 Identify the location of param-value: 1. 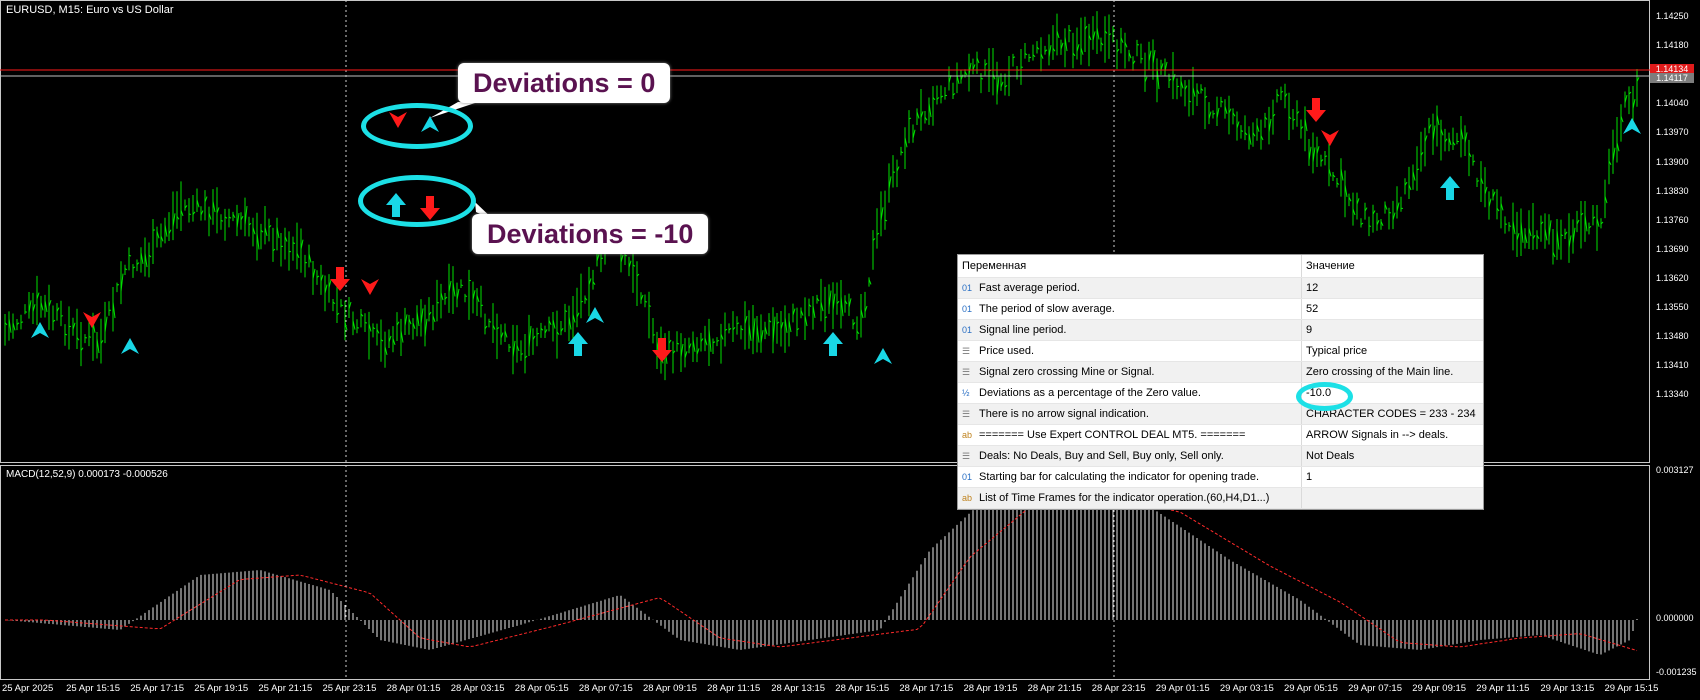
(1392, 477).